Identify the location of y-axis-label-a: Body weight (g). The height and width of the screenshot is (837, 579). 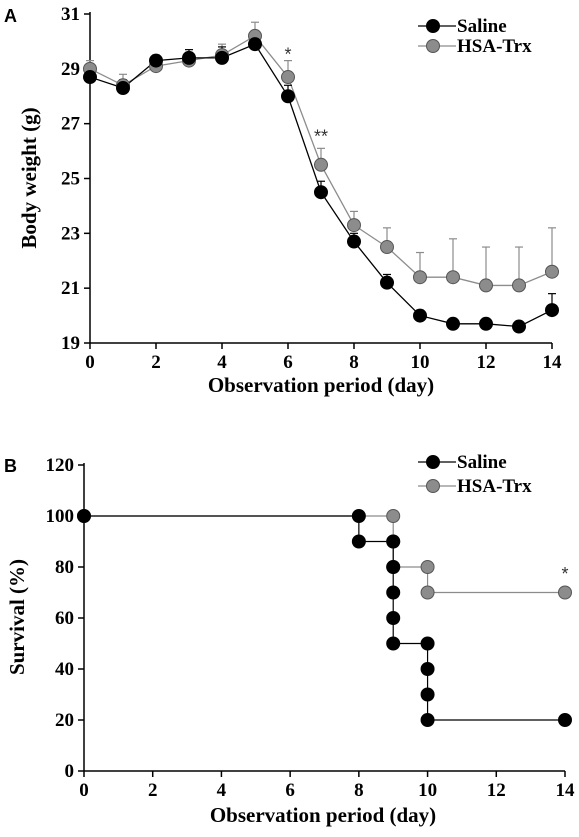
(29, 177).